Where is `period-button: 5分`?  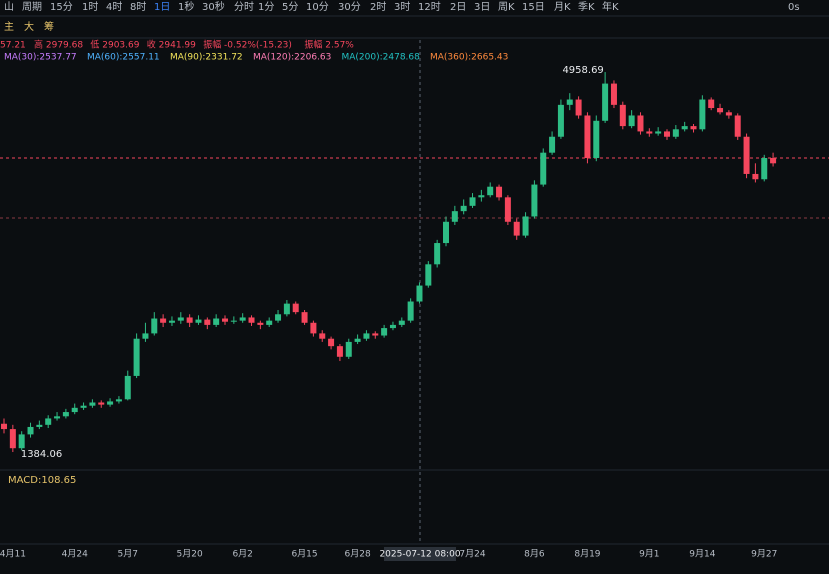 period-button: 5分 is located at coordinates (290, 7).